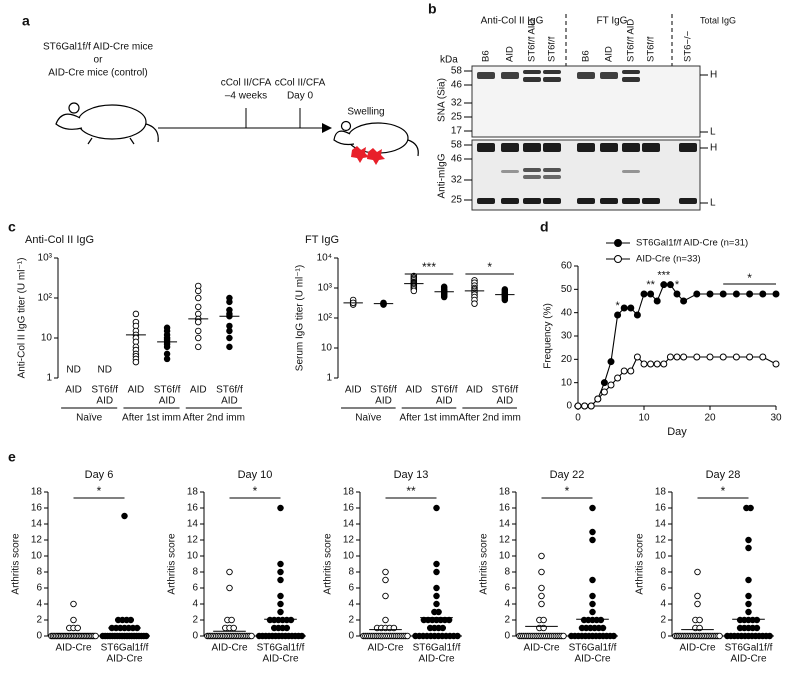  What do you see at coordinates (618, 259) in the screenshot?
I see `legend-marker` at bounding box center [618, 259].